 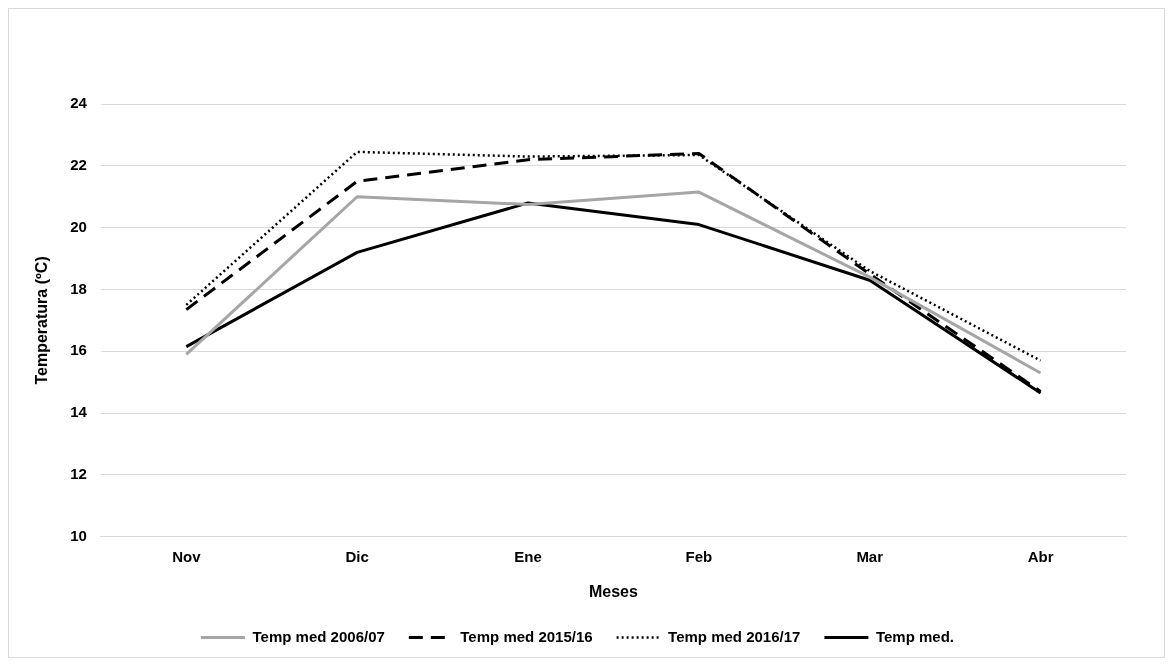 I want to click on x-tick-label: Feb, so click(x=699, y=556).